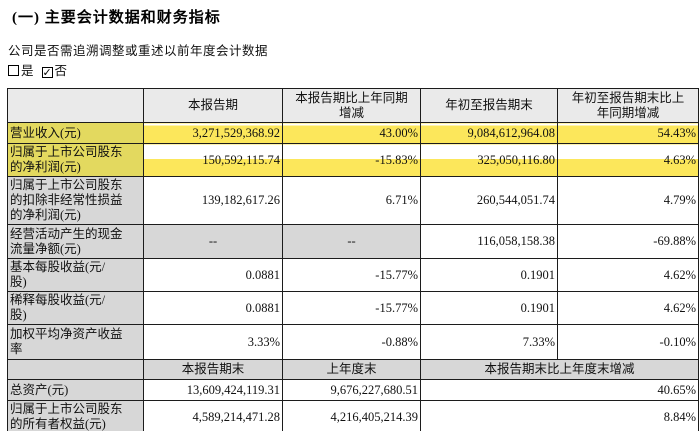  Describe the element at coordinates (75, 241) in the screenshot. I see `row-label: 经营活动产生的现金 流量净额(元)` at that location.